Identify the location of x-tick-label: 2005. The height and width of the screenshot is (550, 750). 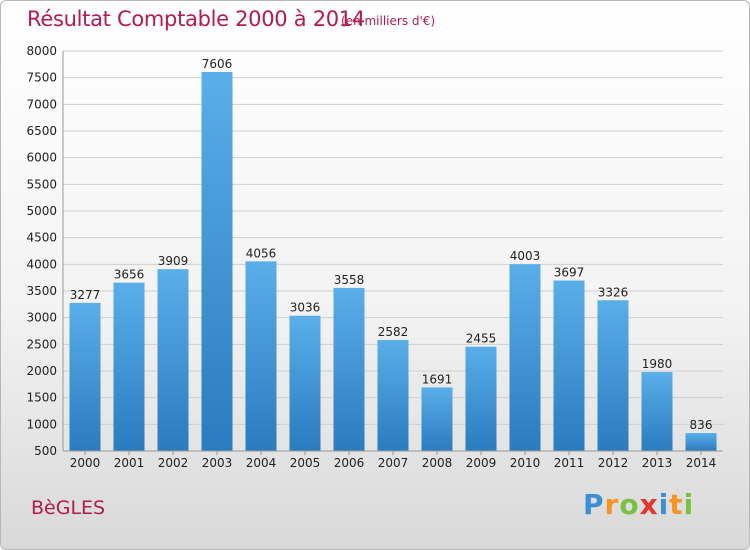
(305, 463).